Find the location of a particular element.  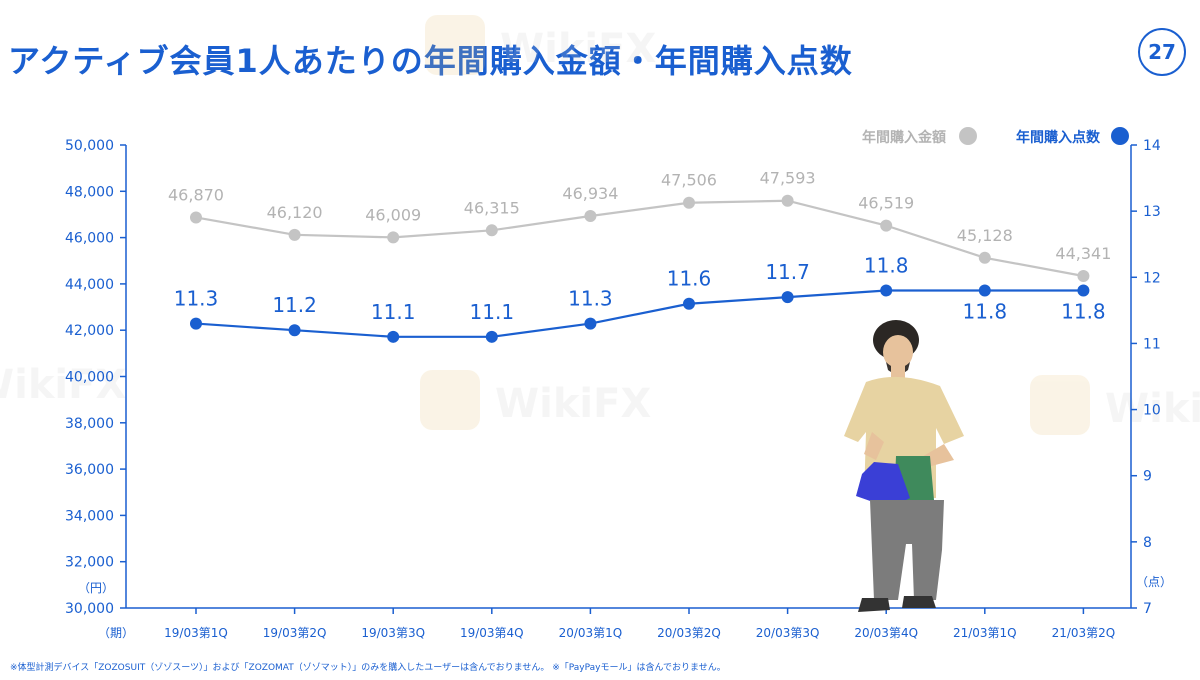

series-amount-data-label: 47,593 is located at coordinates (788, 178).